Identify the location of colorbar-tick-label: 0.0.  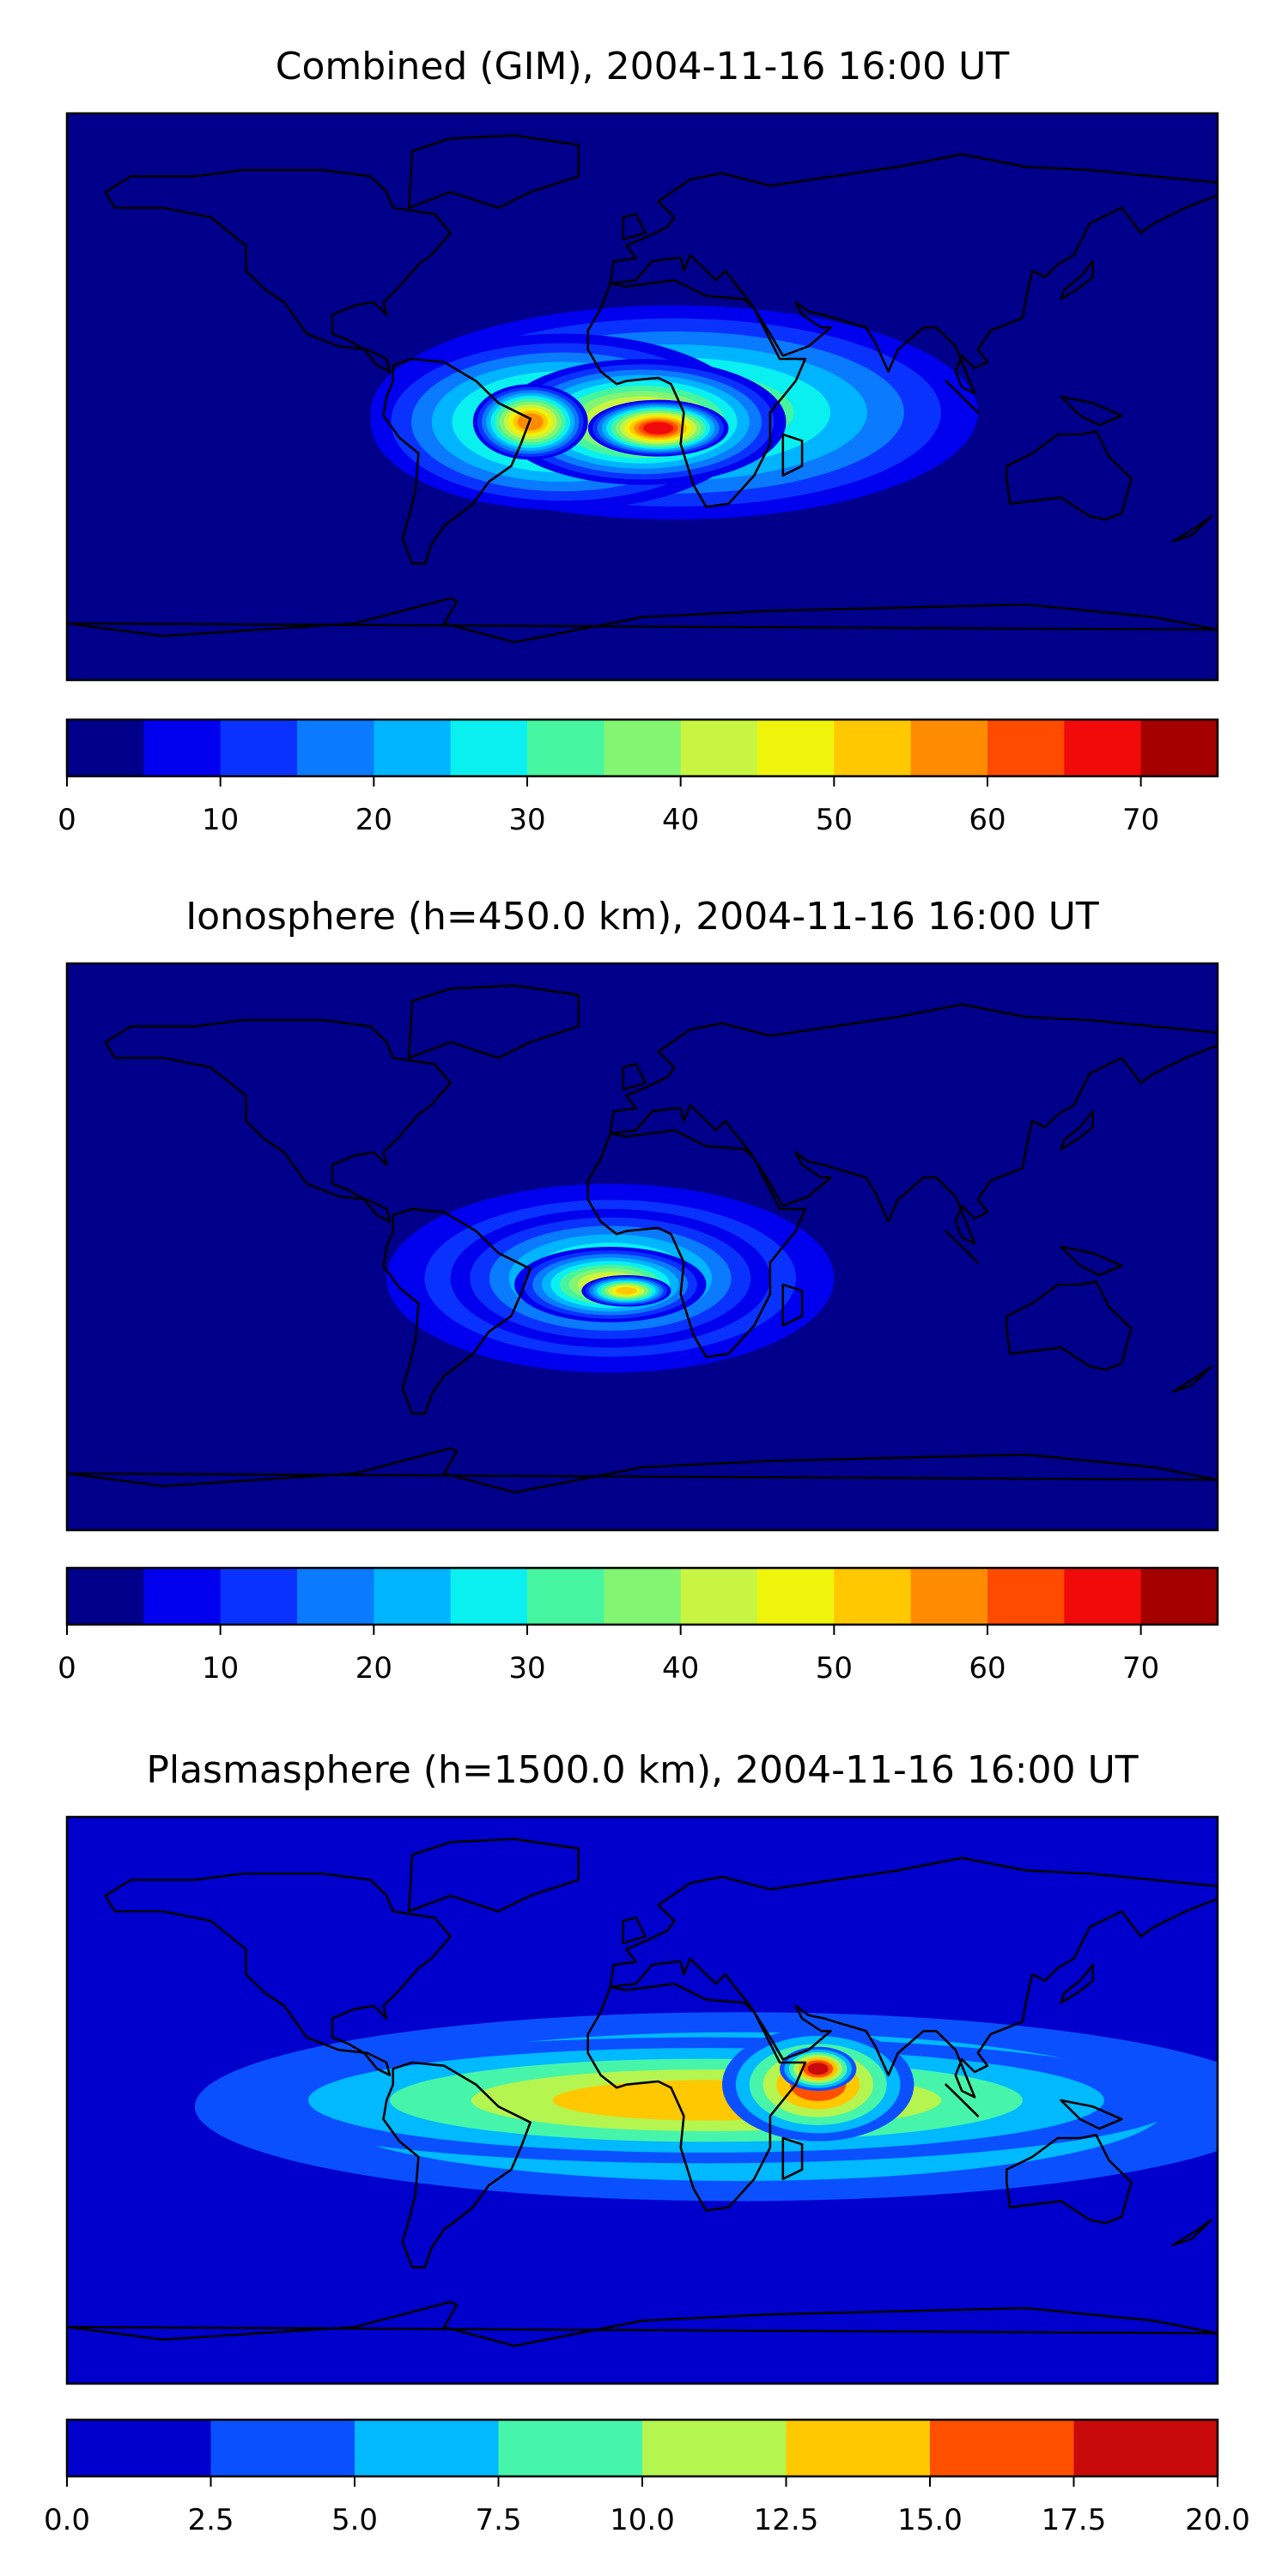
(67, 2520).